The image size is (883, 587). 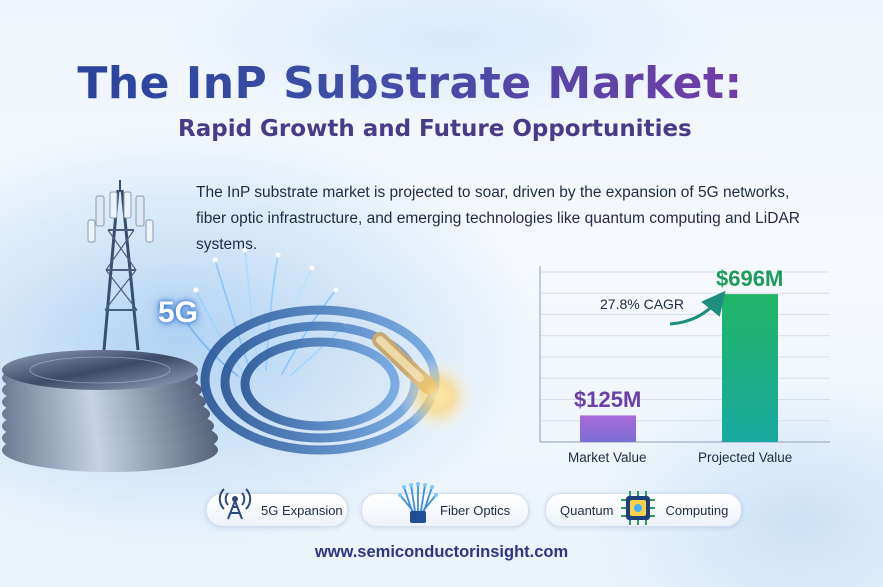 What do you see at coordinates (302, 510) in the screenshot?
I see `feature-label-5g: 5G Expansion` at bounding box center [302, 510].